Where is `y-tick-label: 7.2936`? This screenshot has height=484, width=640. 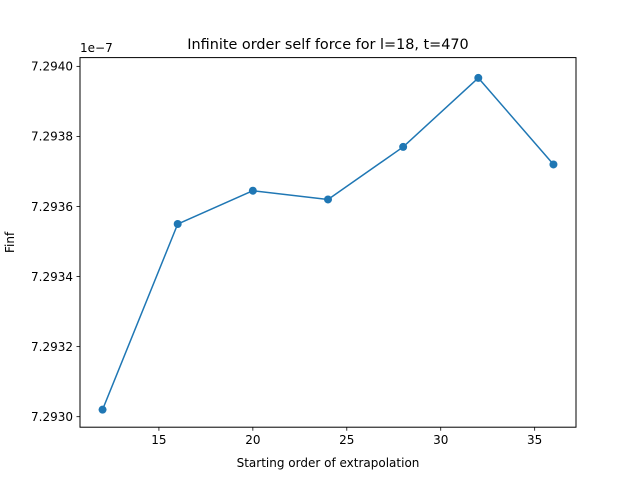 y-tick-label: 7.2936 is located at coordinates (52, 207).